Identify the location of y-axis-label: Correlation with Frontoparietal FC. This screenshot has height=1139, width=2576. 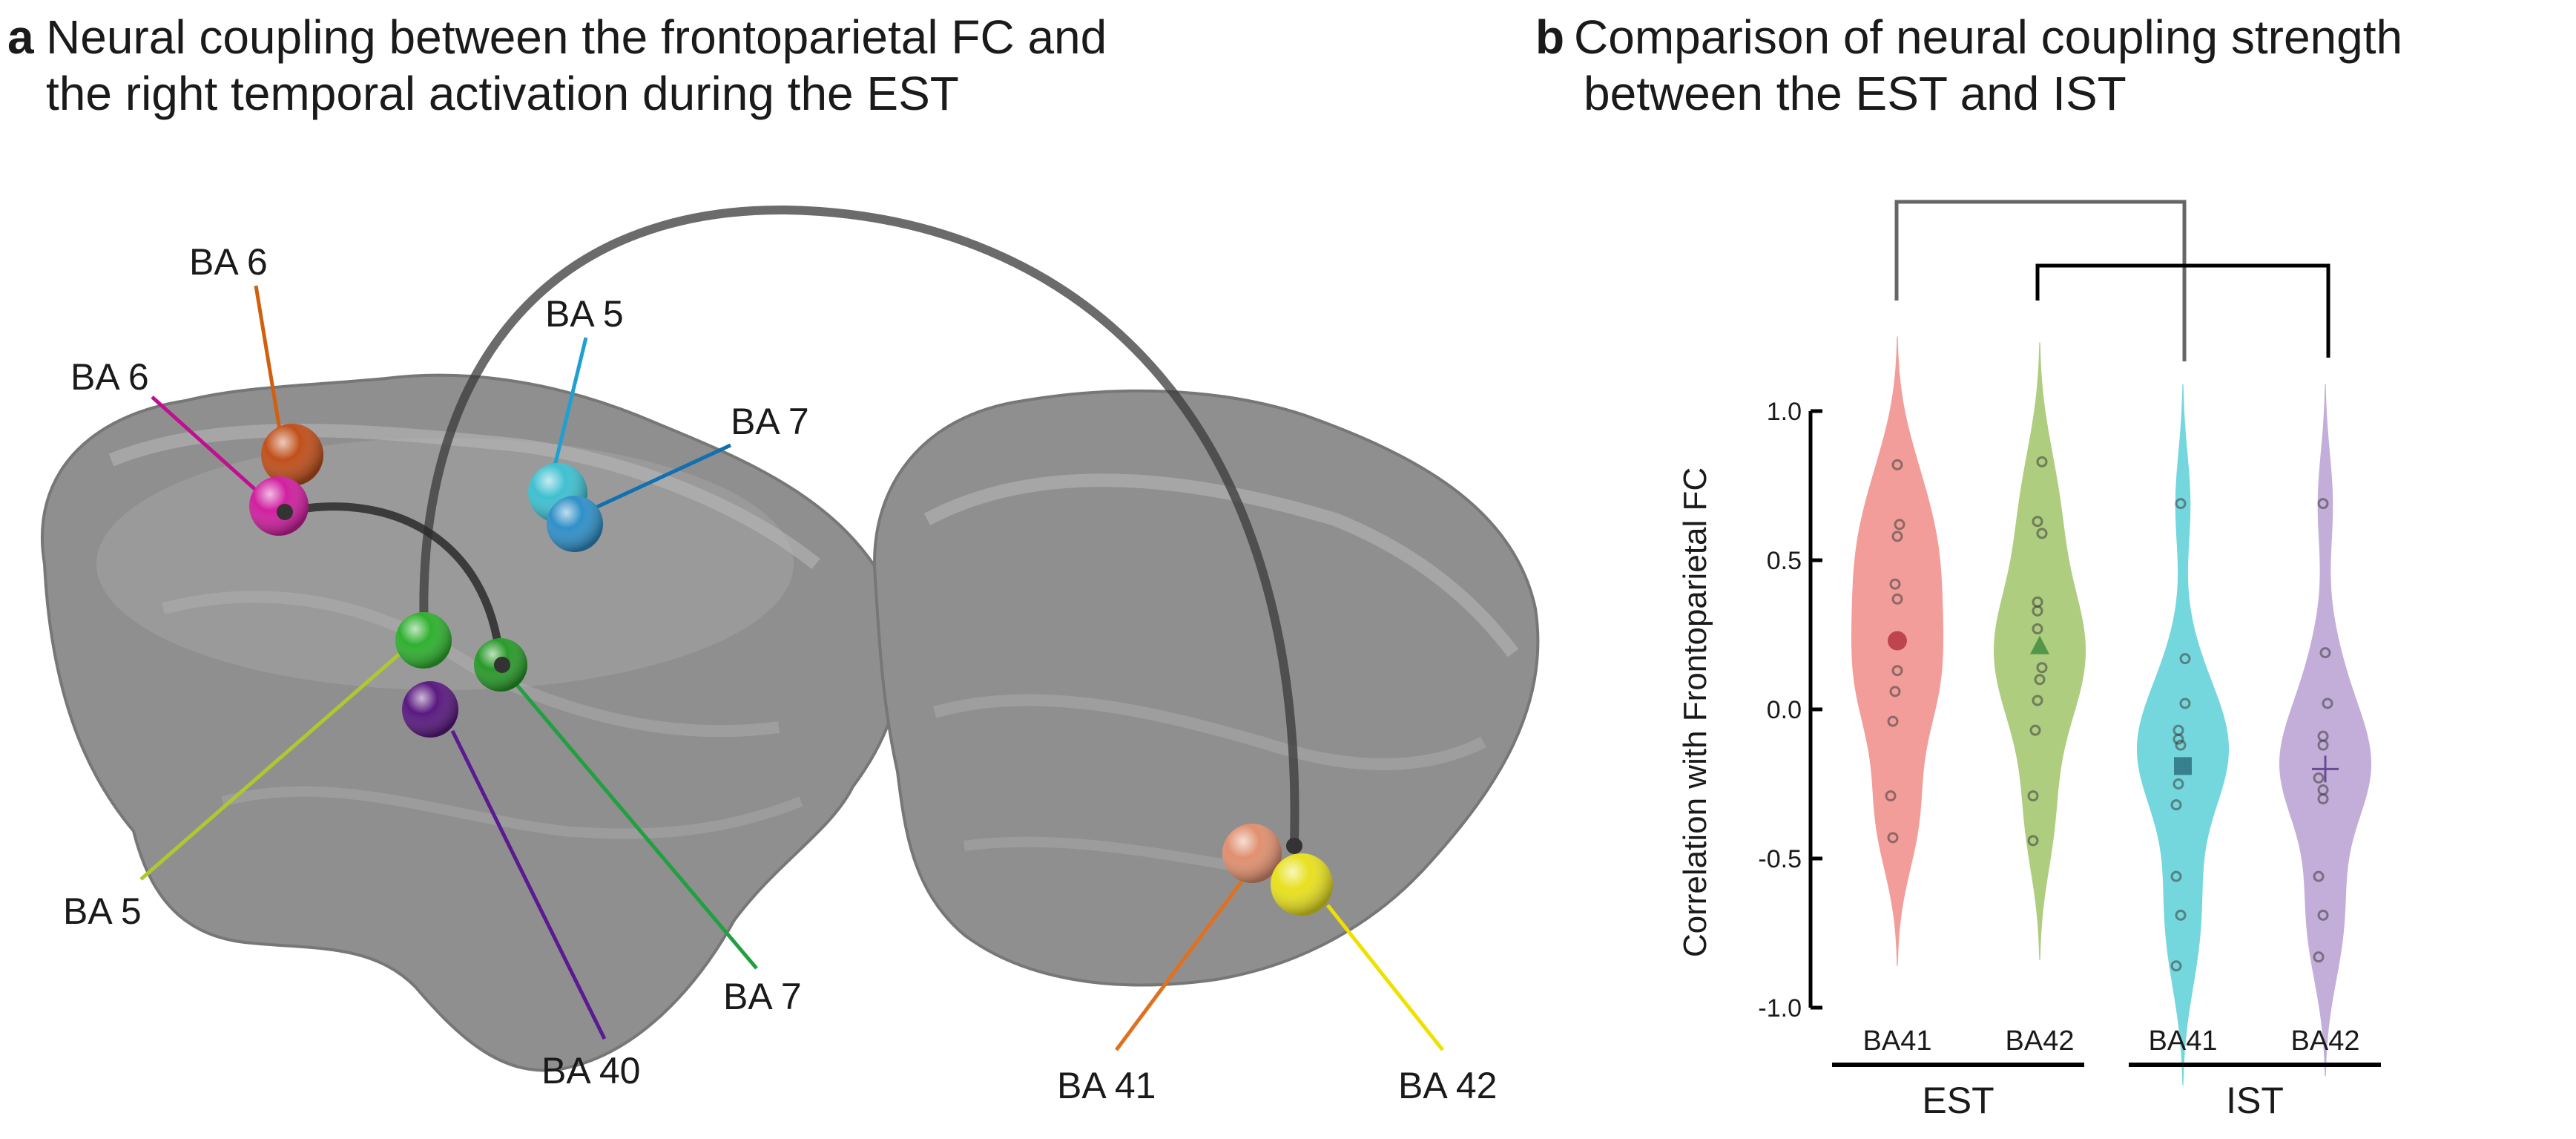
(1695, 712).